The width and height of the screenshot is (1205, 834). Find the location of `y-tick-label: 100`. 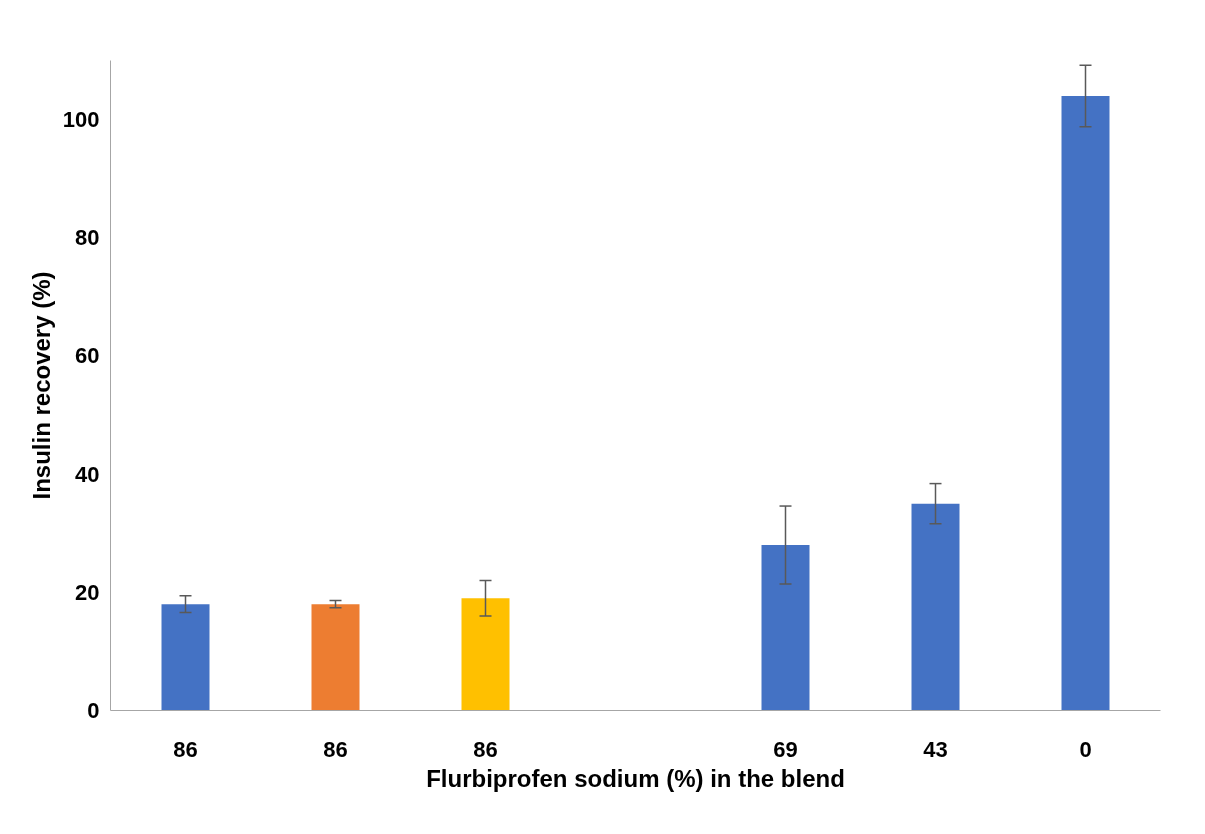

y-tick-label: 100 is located at coordinates (81, 120).